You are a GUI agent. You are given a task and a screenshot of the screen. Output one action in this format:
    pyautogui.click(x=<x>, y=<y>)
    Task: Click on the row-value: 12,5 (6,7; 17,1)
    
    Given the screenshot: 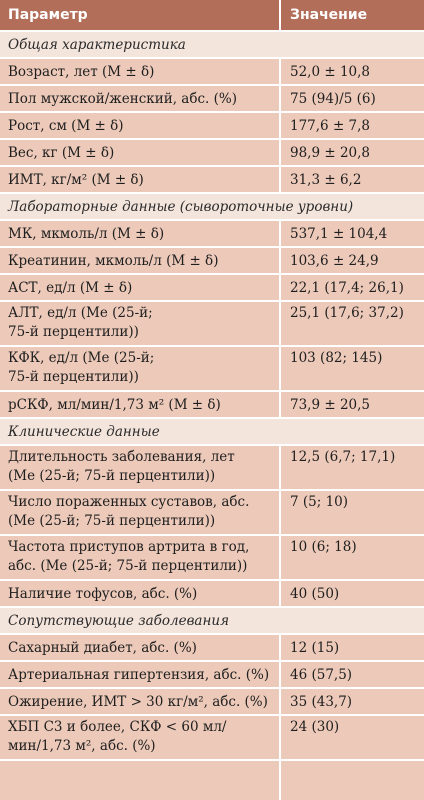 What is the action you would take?
    pyautogui.click(x=343, y=457)
    